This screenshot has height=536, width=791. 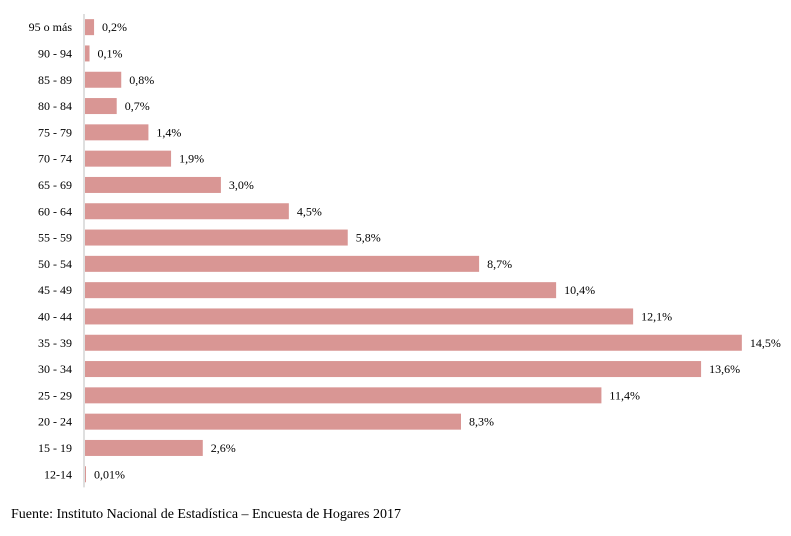 I want to click on value-label: 13,6%, so click(x=724, y=369).